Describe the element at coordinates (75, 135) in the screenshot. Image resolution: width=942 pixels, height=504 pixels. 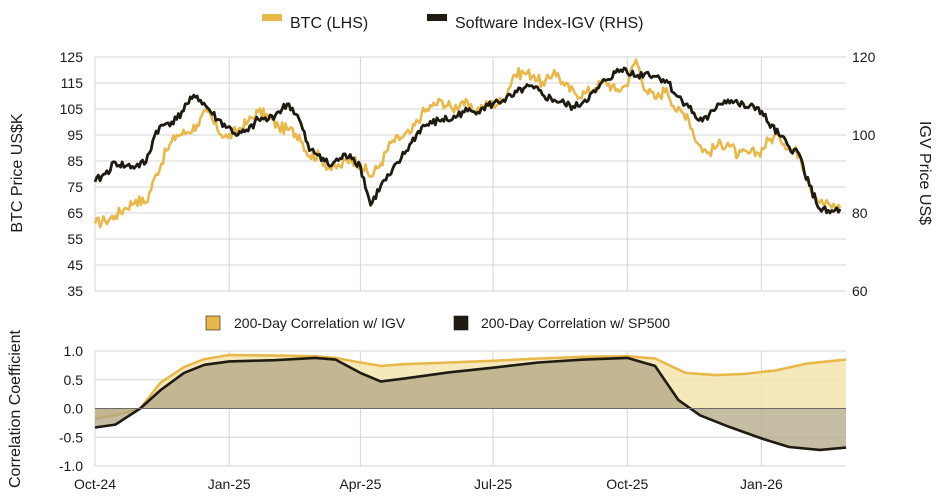
I see `left-tick-label: 95` at that location.